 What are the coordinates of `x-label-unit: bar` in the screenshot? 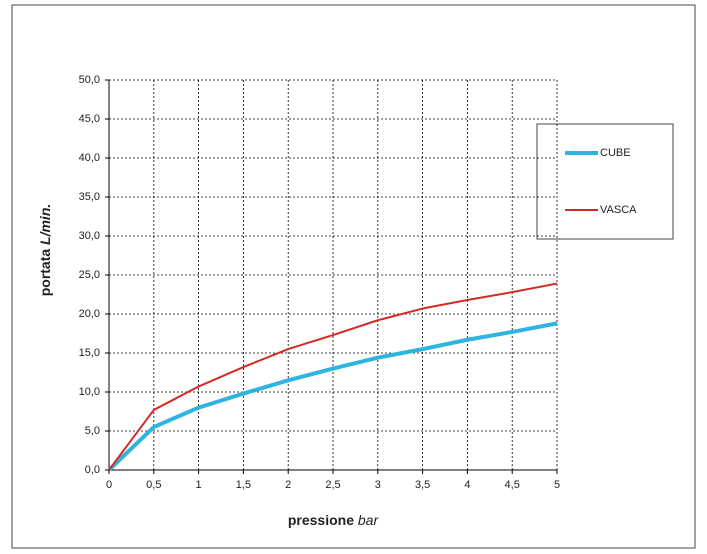 It's located at (369, 520).